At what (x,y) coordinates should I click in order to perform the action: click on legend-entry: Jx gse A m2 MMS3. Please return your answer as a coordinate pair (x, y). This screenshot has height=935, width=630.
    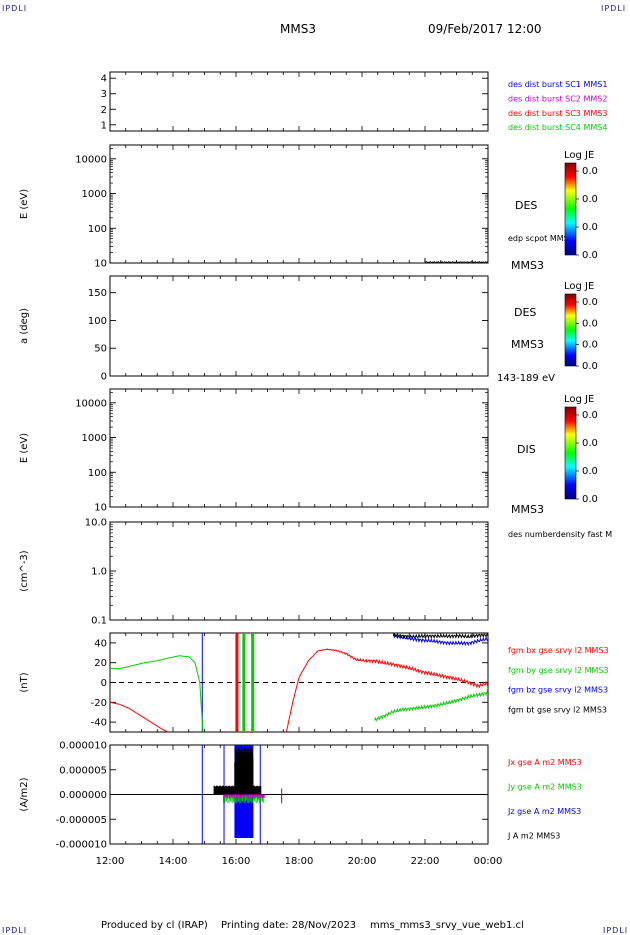
    Looking at the image, I should click on (544, 762).